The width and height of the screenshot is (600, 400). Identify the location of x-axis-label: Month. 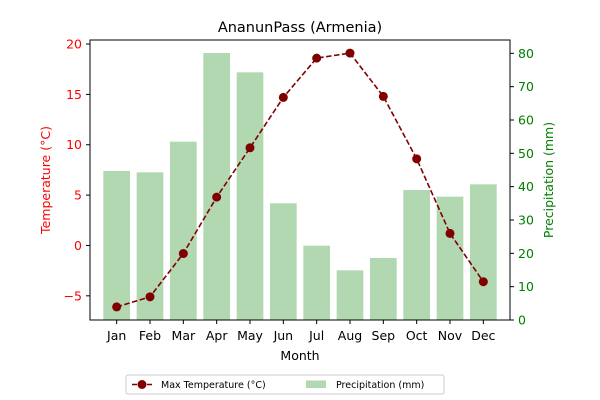
(299, 355).